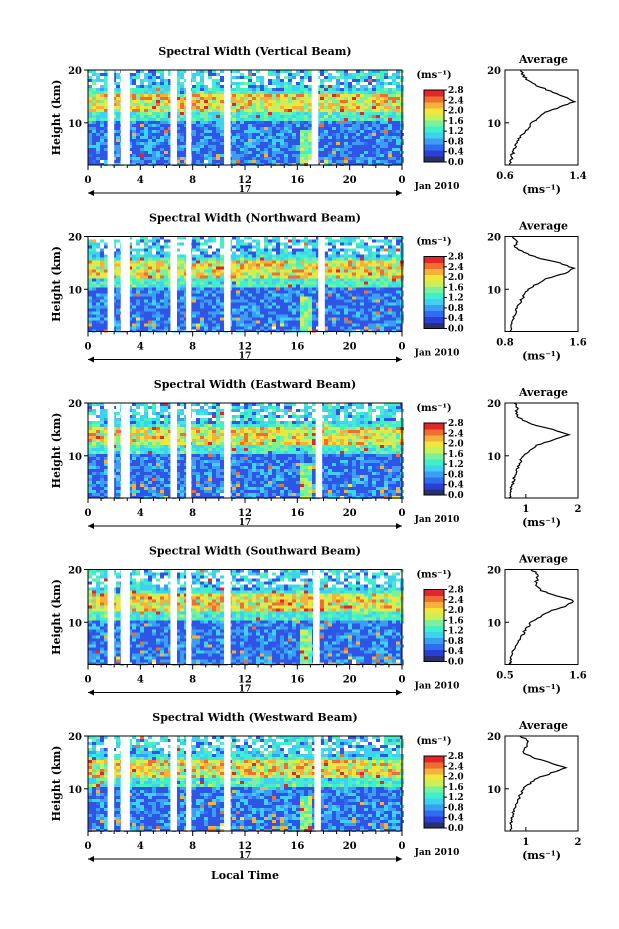  Describe the element at coordinates (75, 238) in the screenshot. I see `y-tick-label: 20` at that location.